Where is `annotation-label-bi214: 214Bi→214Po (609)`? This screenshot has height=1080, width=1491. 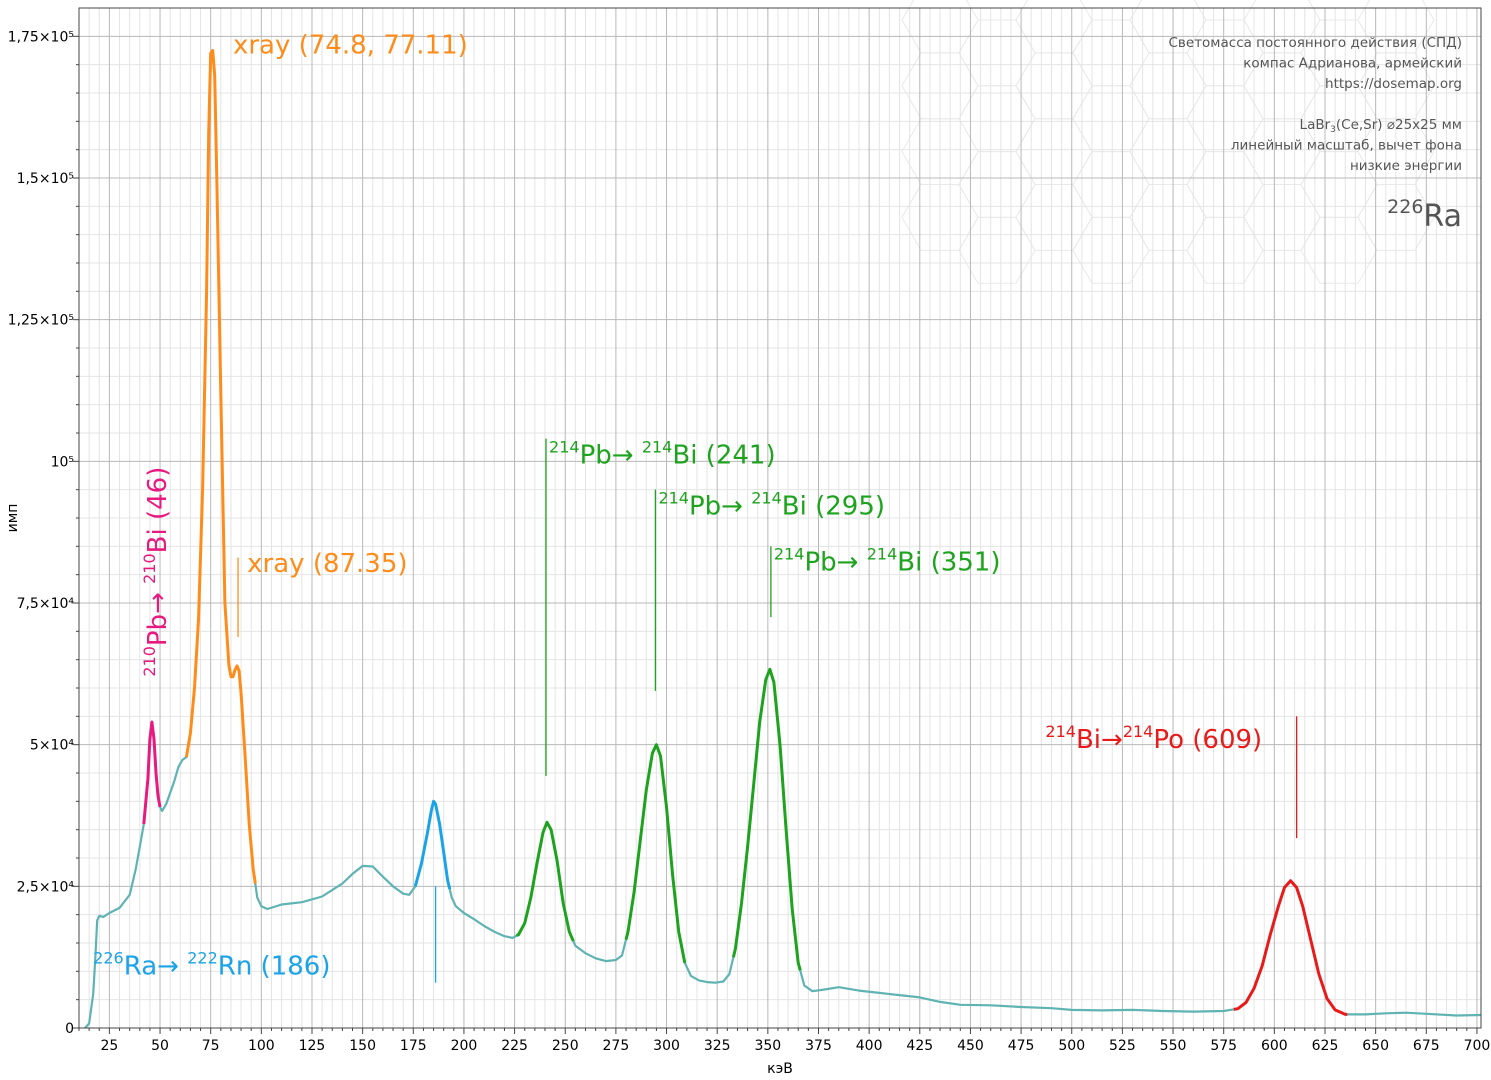 annotation-label-bi214: 214Bi→214Po (609) is located at coordinates (1153, 738).